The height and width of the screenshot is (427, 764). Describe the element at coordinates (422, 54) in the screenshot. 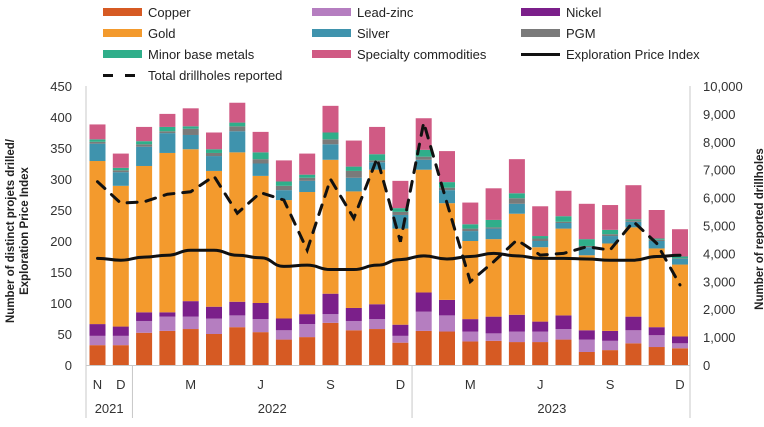

I see `legend-label-specialty-commodities: Specialty commodities` at that location.